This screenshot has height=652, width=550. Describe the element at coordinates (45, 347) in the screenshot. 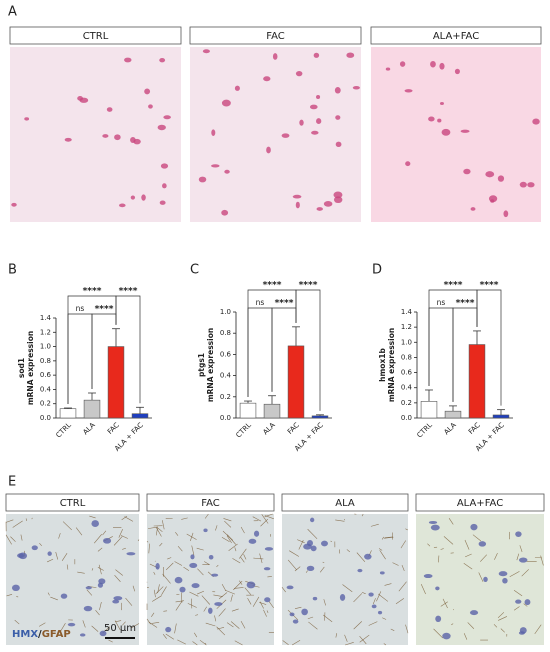

I see `y-tick-label: 1.0` at that location.